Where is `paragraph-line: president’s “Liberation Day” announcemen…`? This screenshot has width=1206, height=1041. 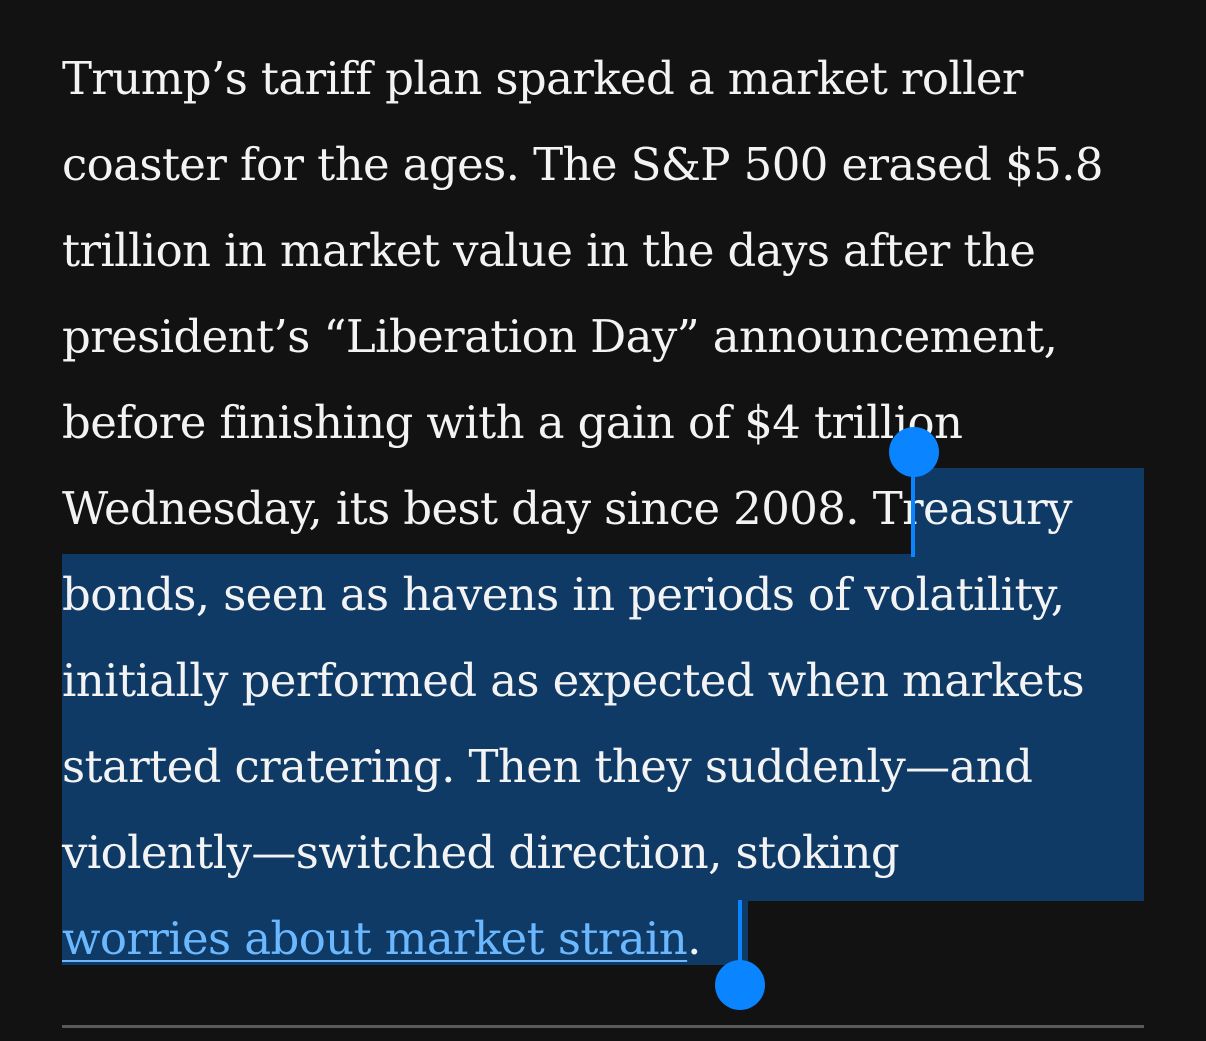 paragraph-line: president’s “Liberation Day” announcemen… is located at coordinates (560, 336).